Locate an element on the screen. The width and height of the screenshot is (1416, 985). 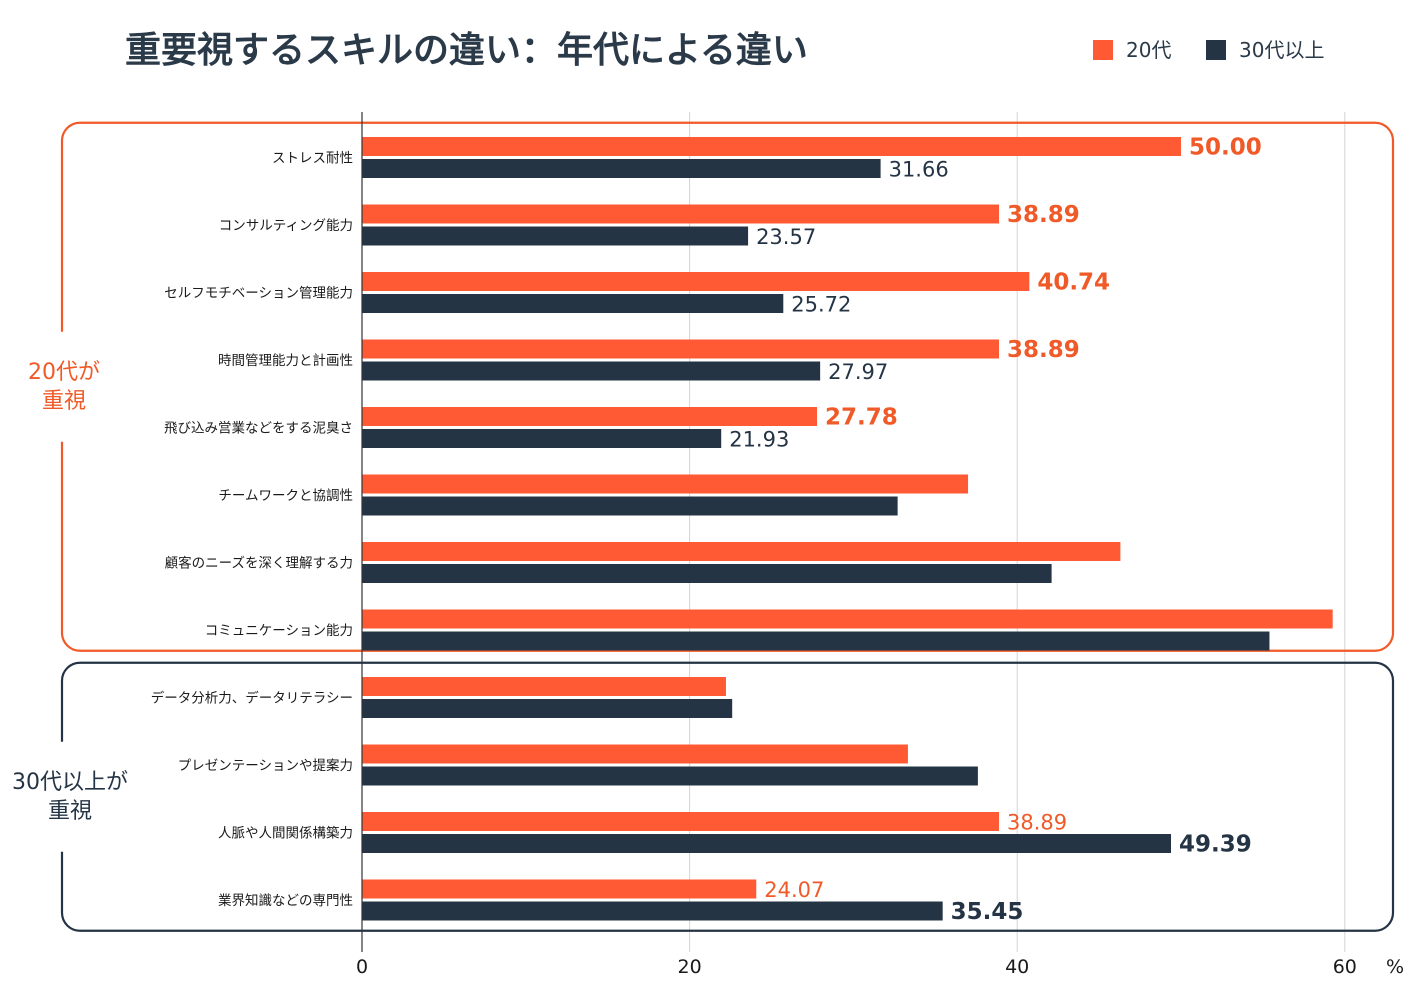
data-label-20s-10: 38.89 is located at coordinates (1037, 823).